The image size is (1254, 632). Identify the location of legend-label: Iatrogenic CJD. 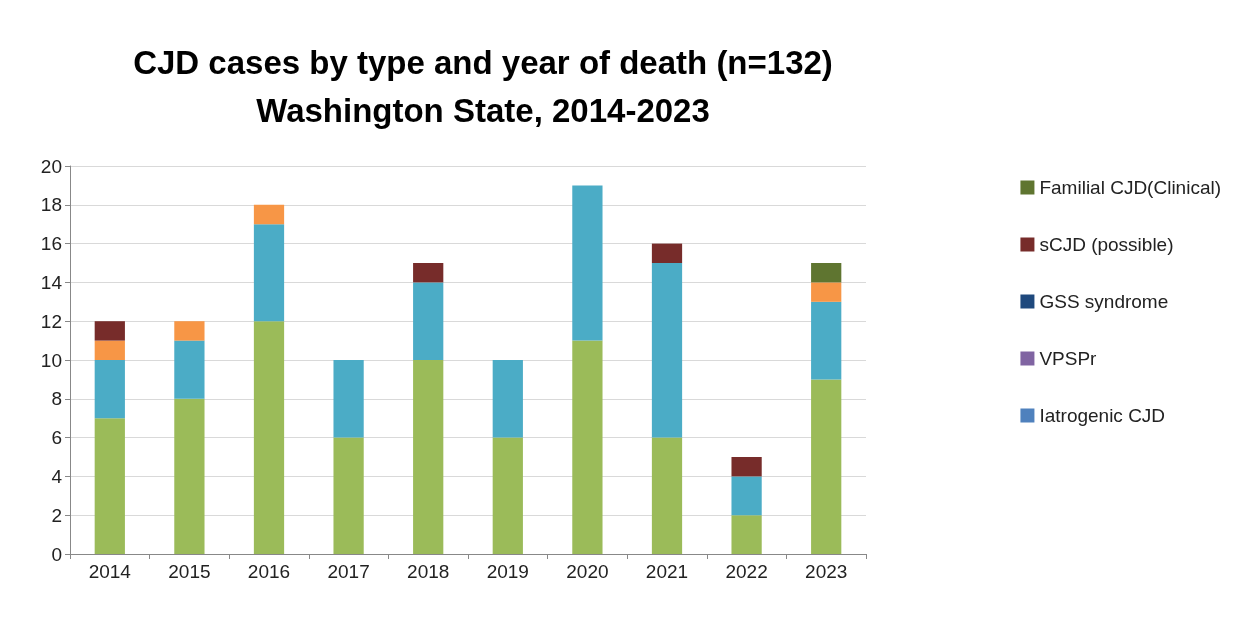
(1102, 415).